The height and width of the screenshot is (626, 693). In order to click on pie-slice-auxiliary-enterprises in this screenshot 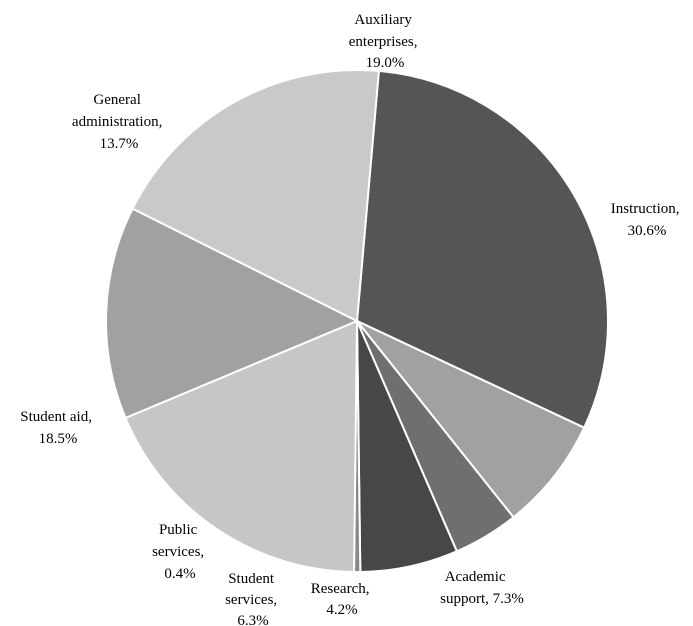, I will do `click(255, 196)`.